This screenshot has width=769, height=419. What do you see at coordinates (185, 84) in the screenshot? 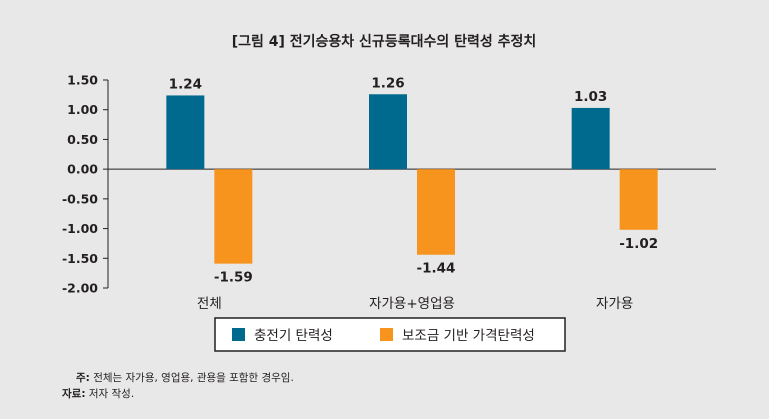
I see `data-label: 1.24` at bounding box center [185, 84].